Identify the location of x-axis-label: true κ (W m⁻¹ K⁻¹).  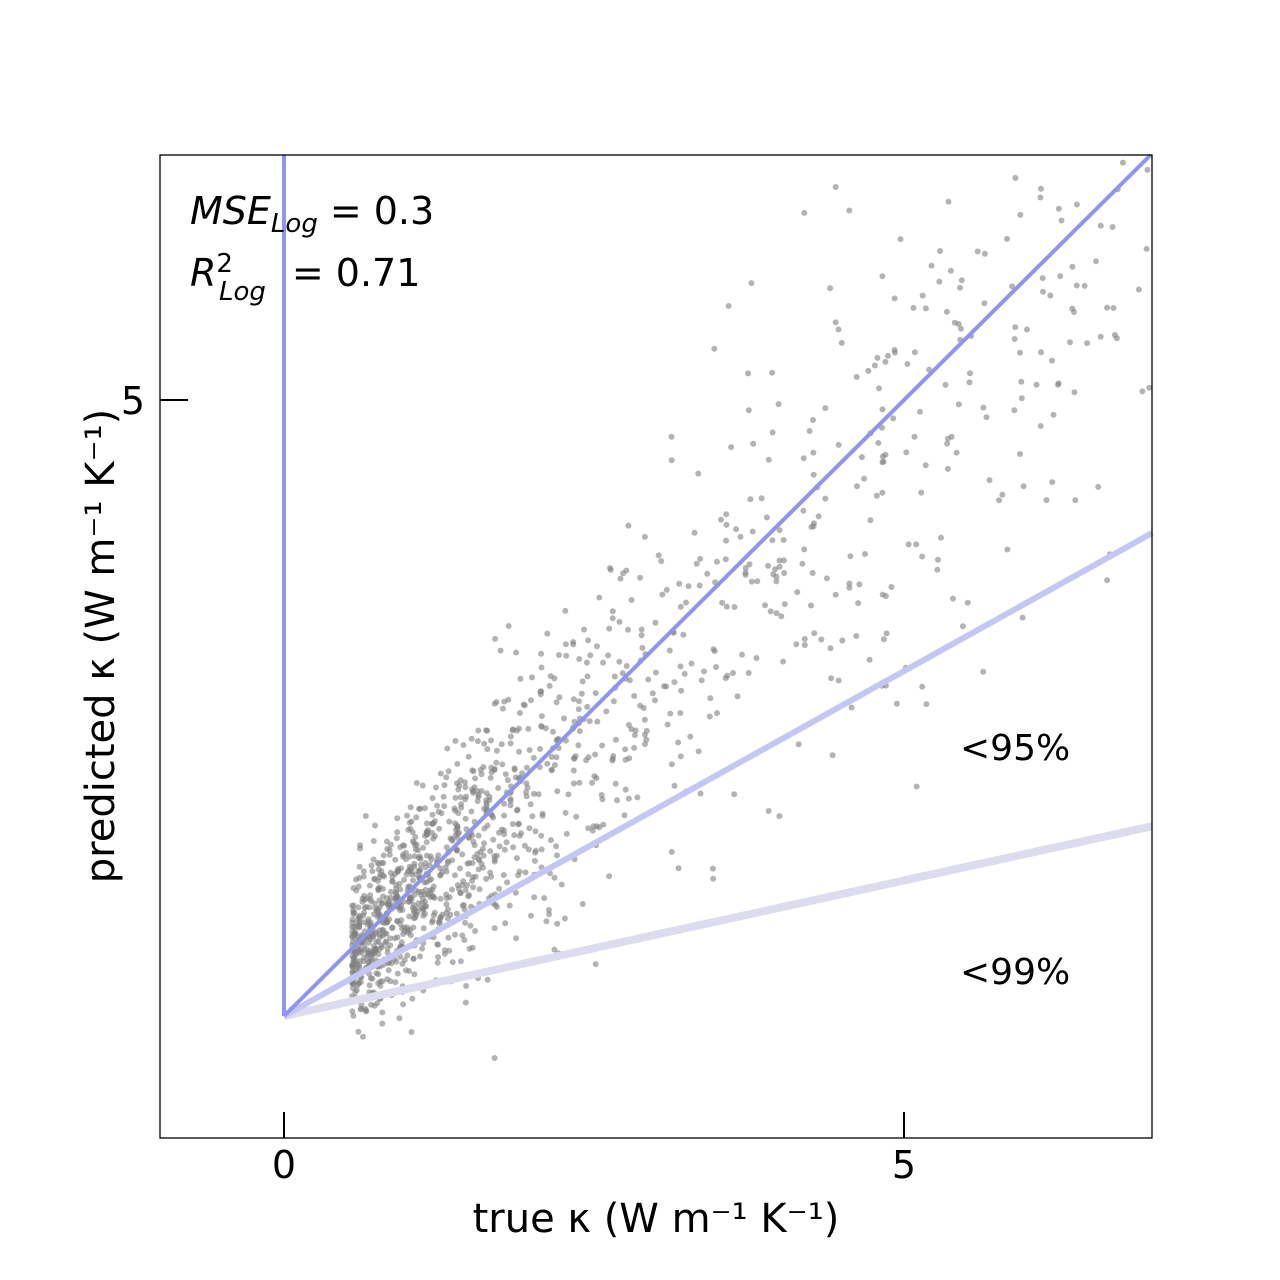
(656, 1219).